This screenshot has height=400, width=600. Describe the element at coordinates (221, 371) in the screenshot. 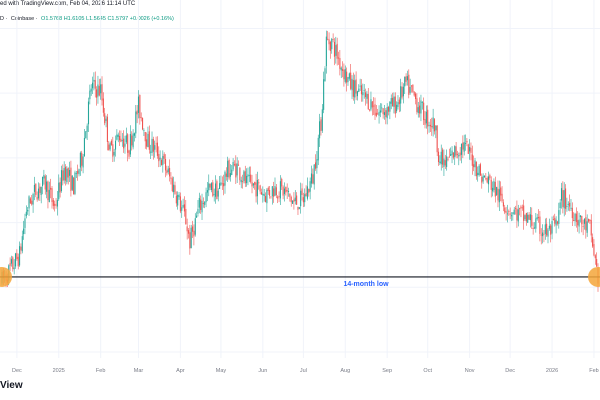

I see `x-tick-label: May` at that location.